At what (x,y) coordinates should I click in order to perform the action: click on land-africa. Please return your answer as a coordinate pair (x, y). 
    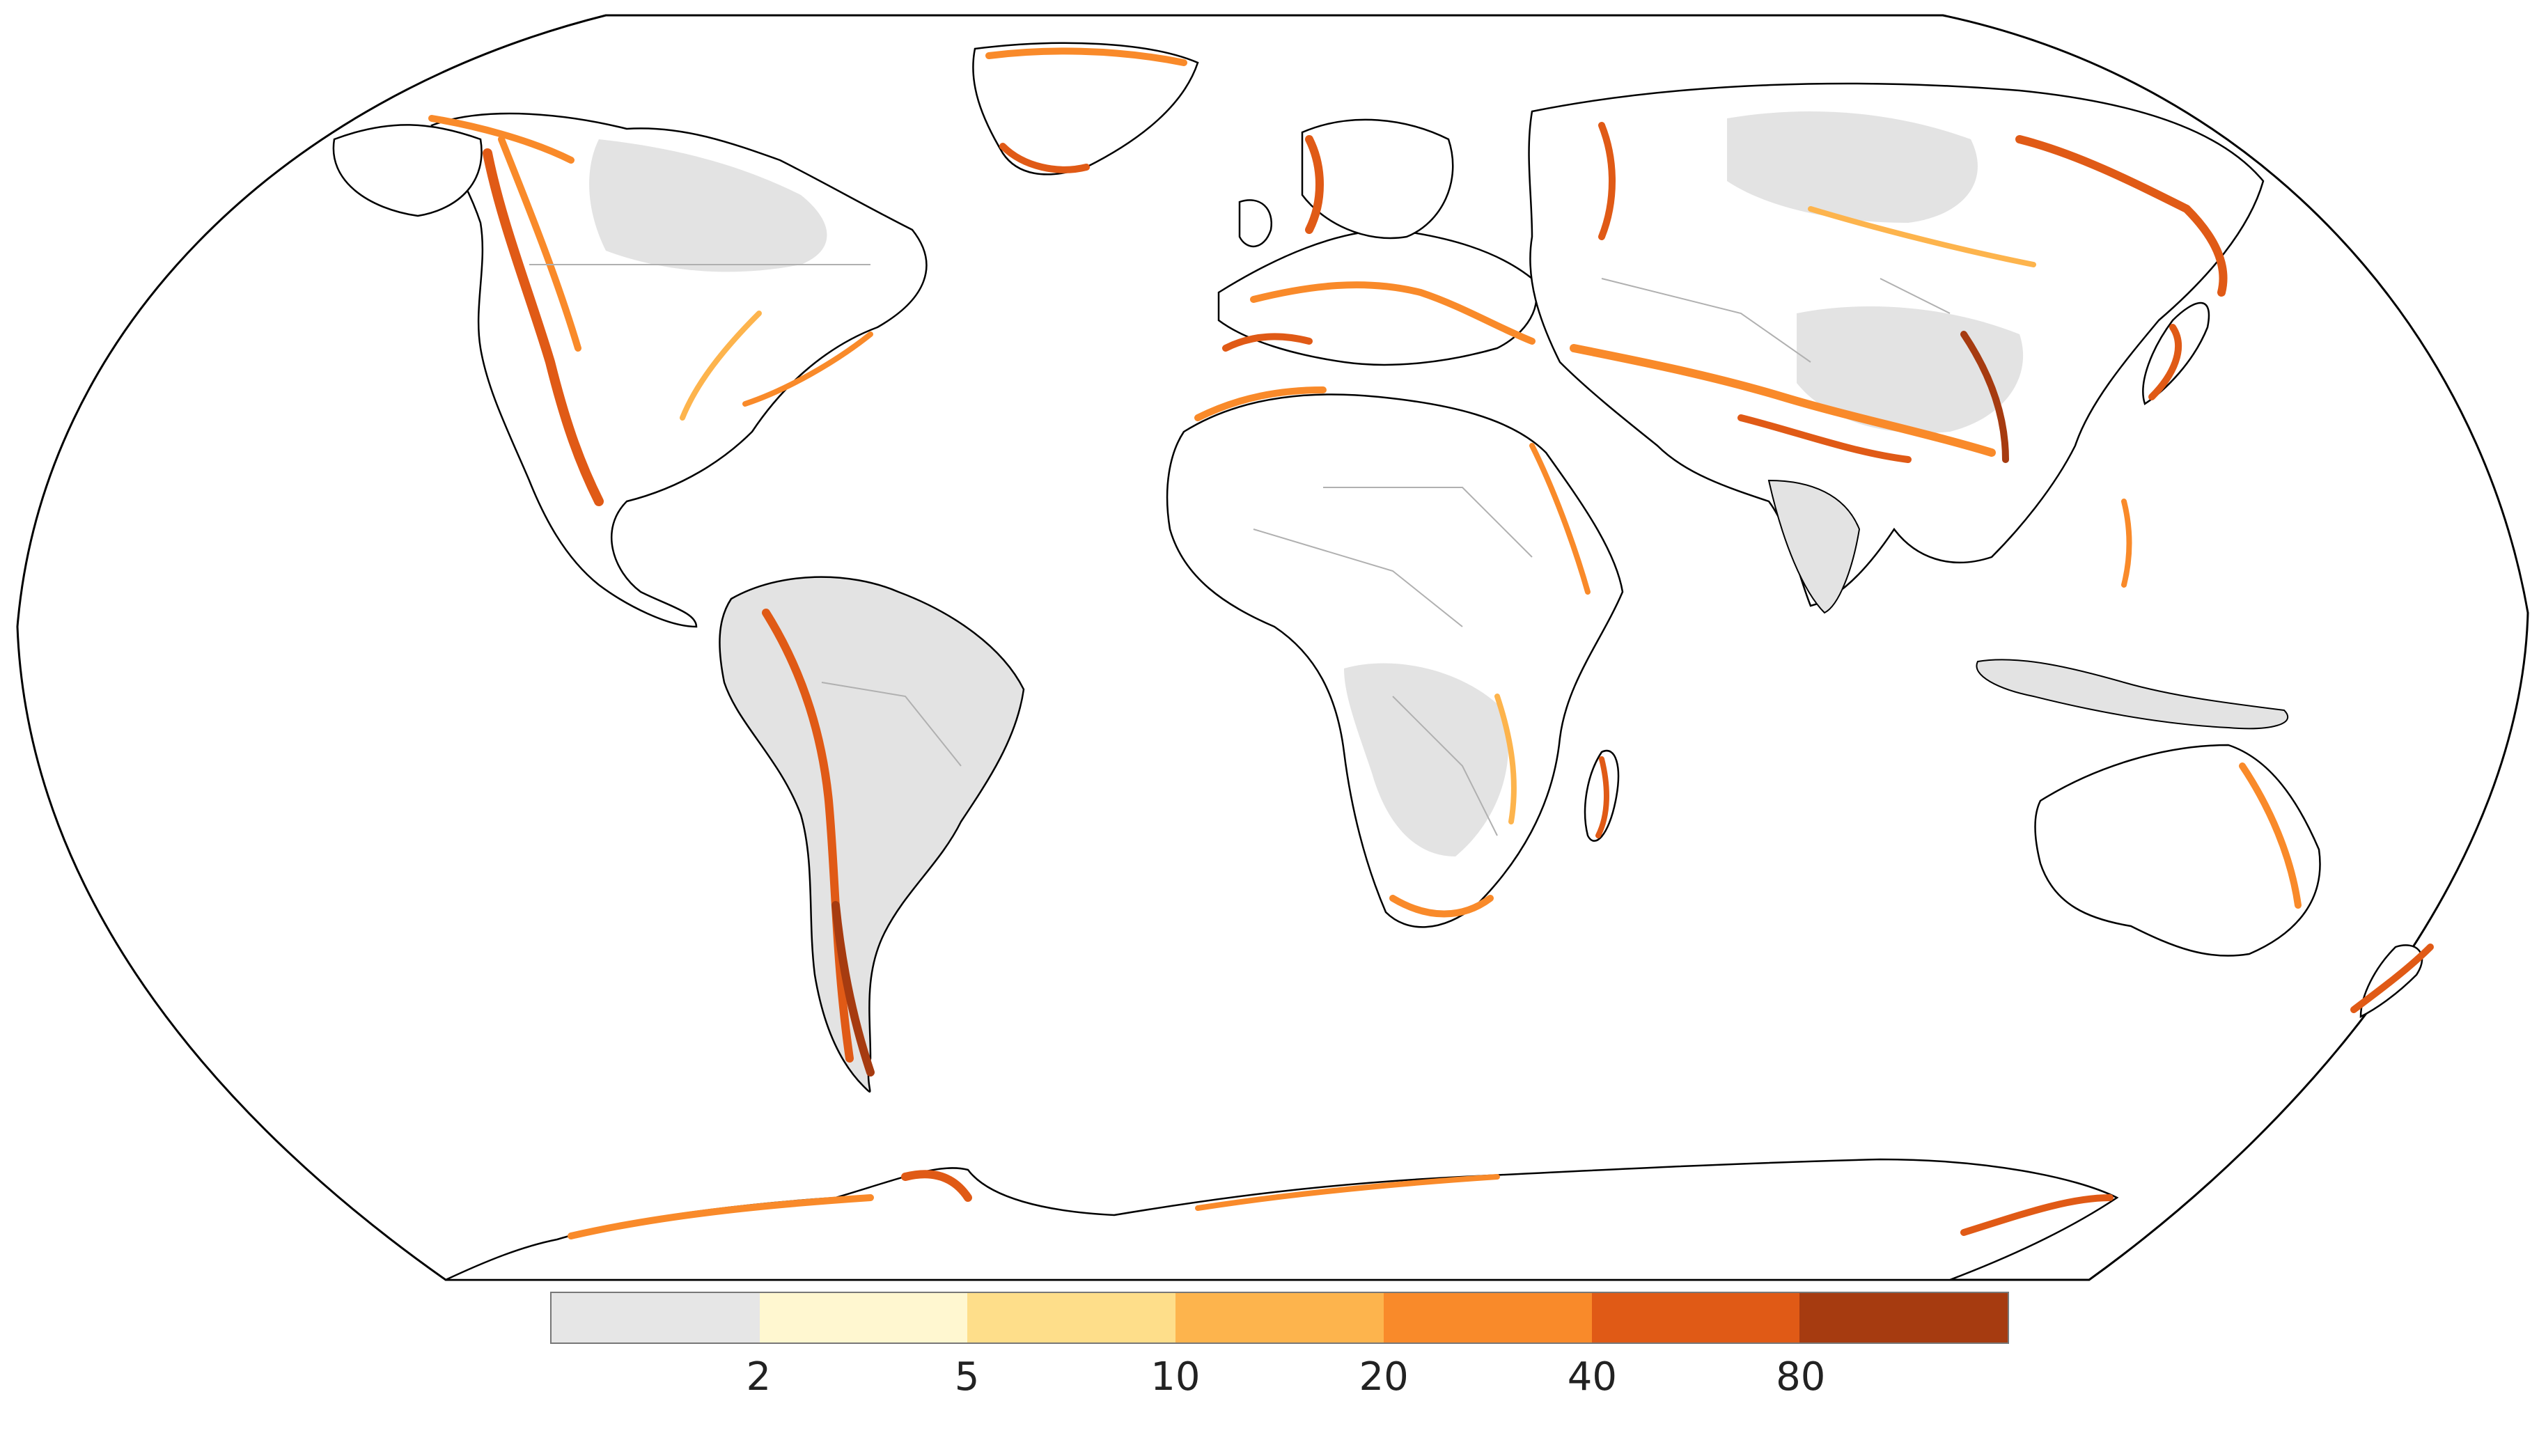
    Looking at the image, I should click on (1395, 660).